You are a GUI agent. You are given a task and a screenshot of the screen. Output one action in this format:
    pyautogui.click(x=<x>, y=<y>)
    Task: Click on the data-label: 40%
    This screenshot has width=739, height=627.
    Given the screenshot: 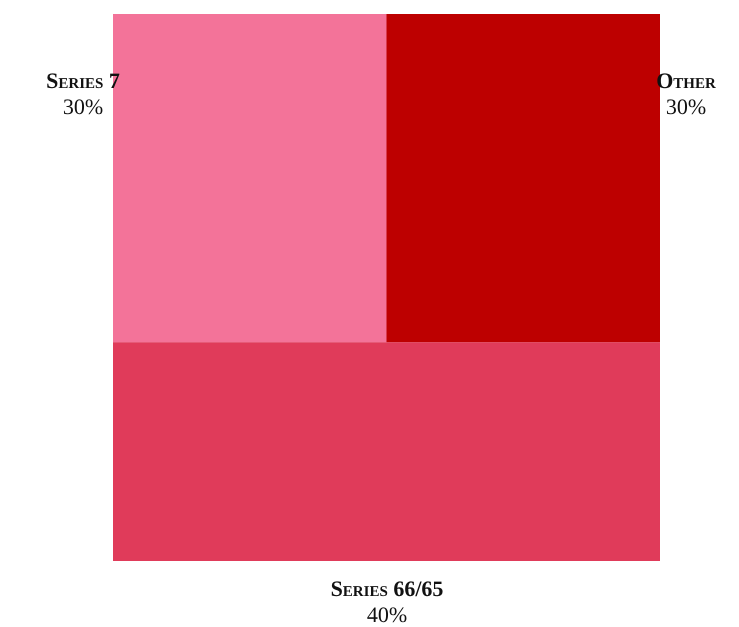 What is the action you would take?
    pyautogui.click(x=387, y=614)
    